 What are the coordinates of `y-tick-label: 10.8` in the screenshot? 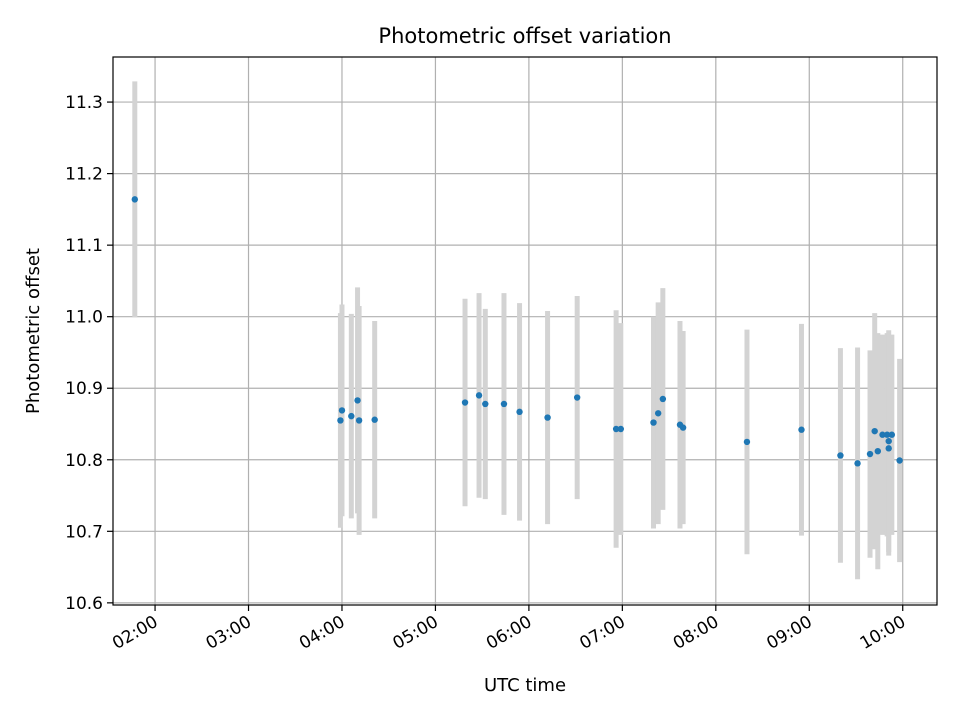 It's located at (84, 461).